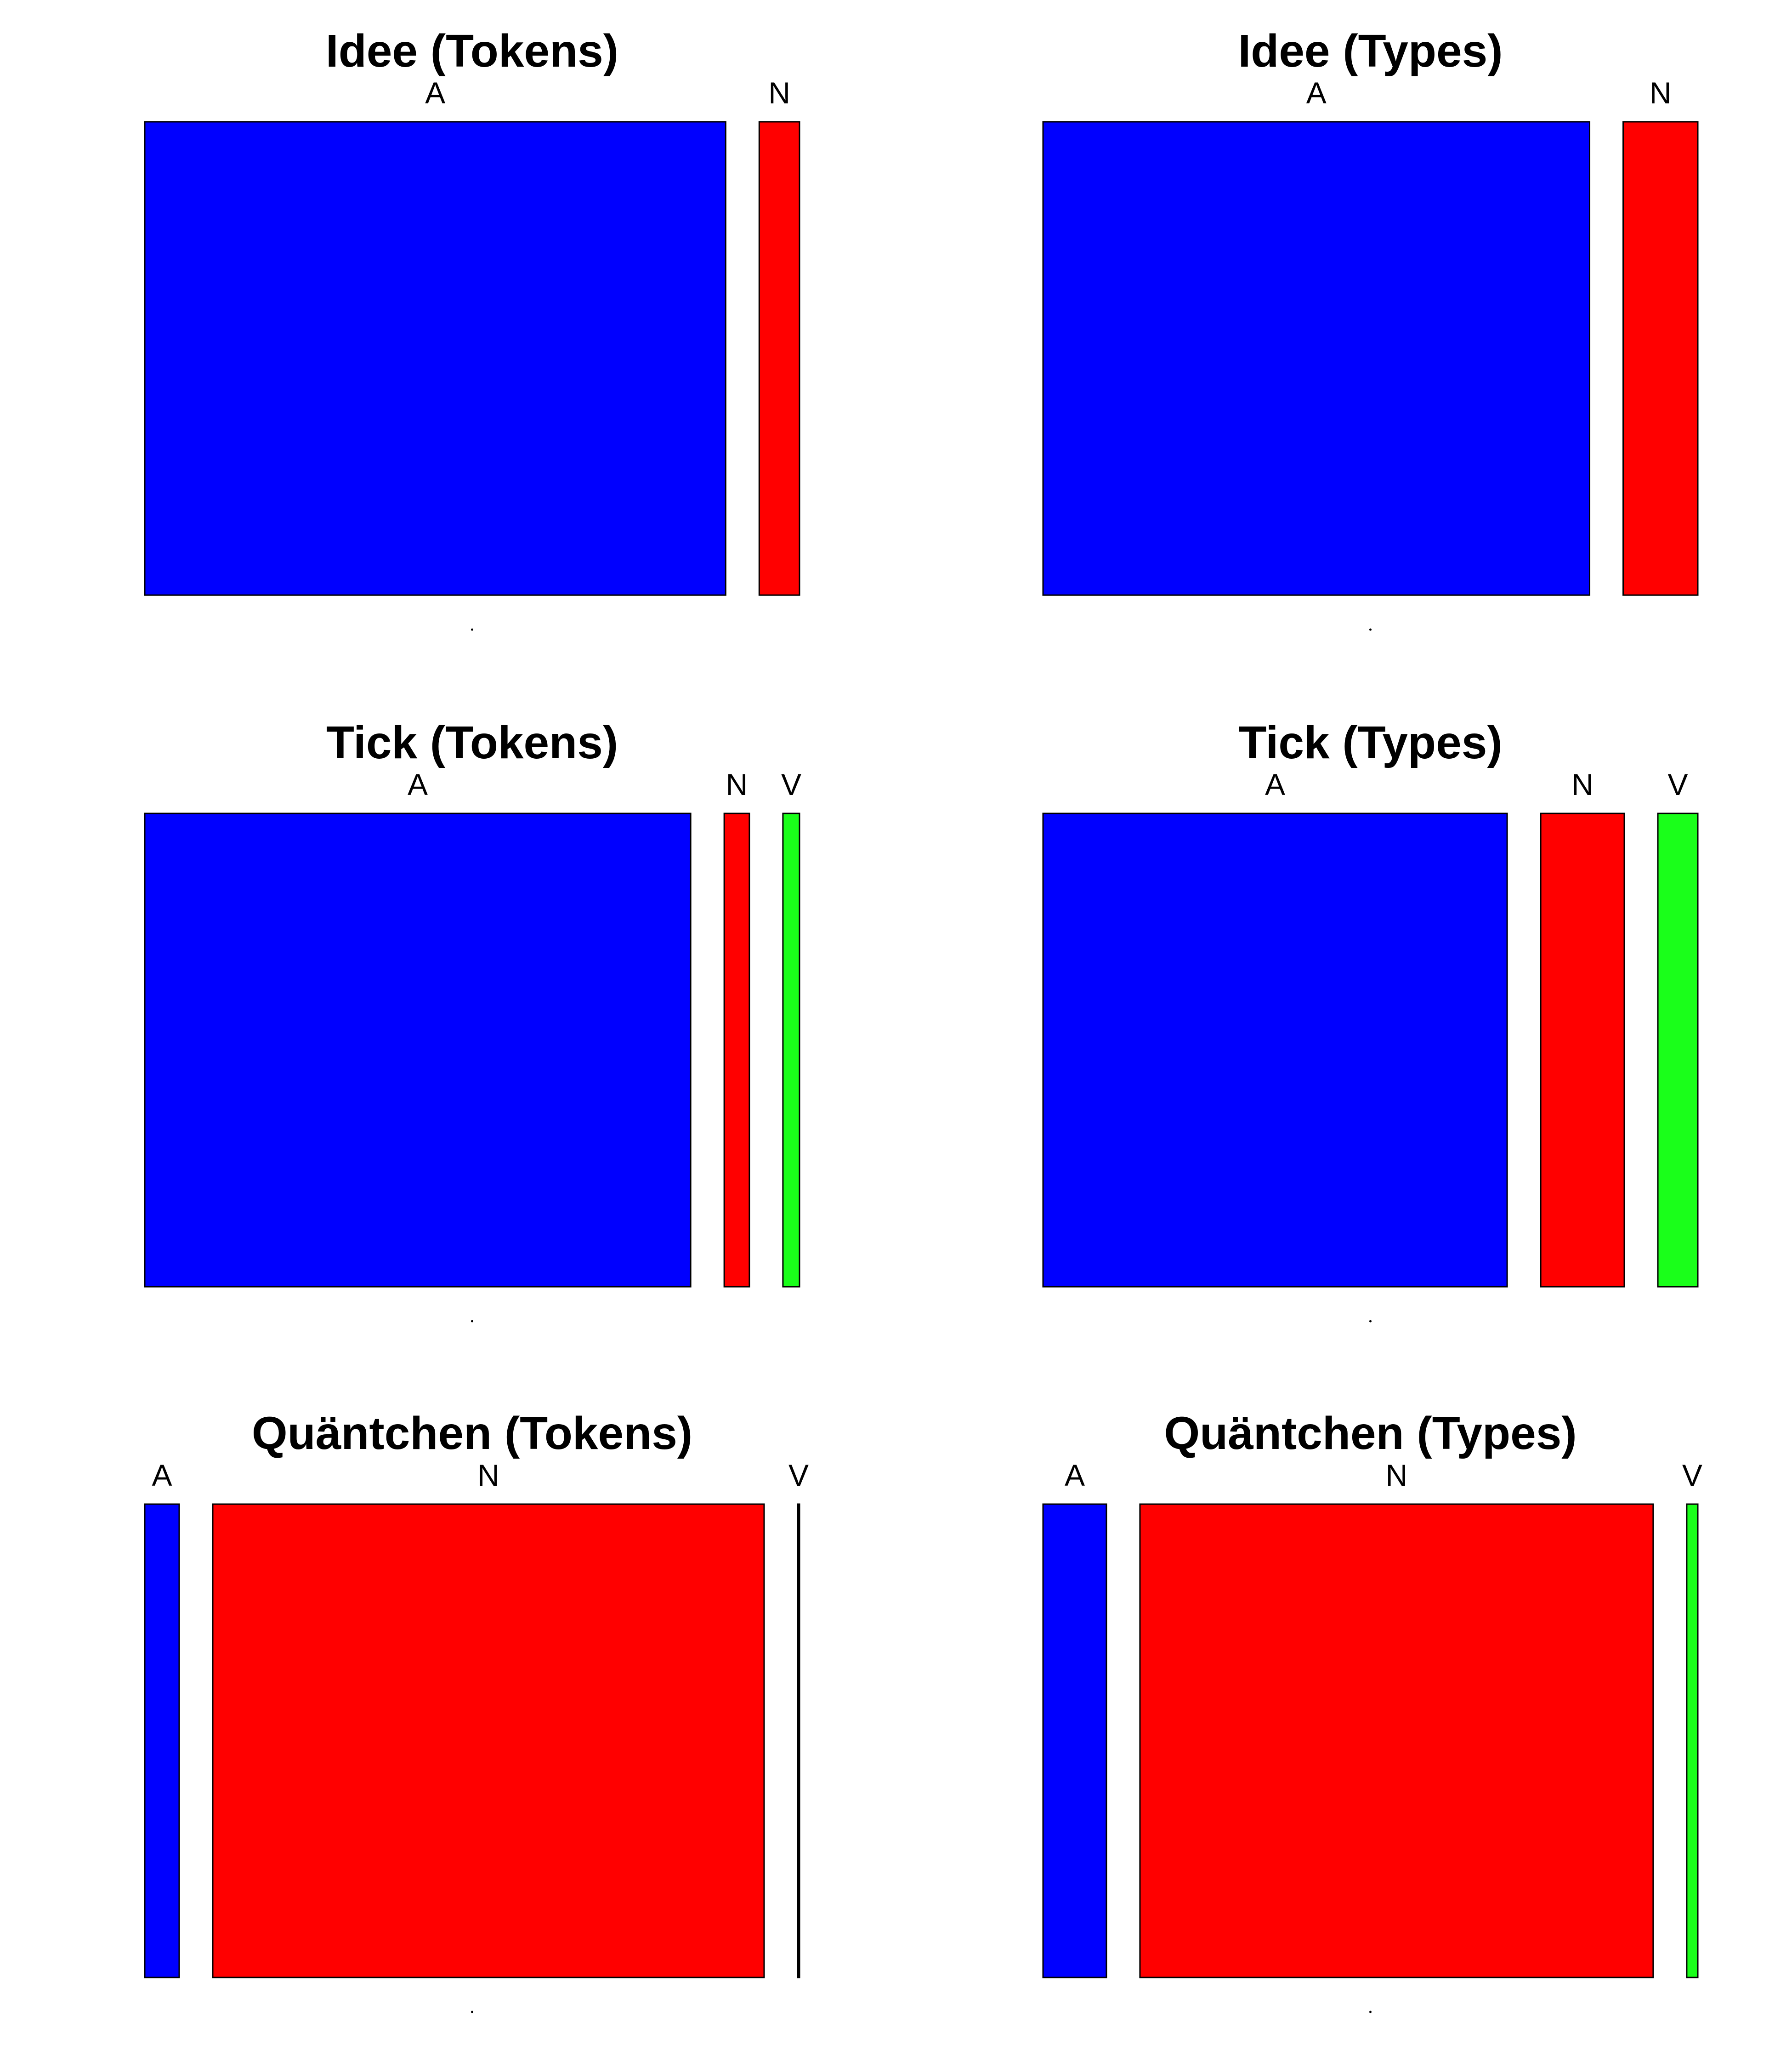 Image resolution: width=1792 pixels, height=2068 pixels. What do you see at coordinates (472, 742) in the screenshot?
I see `panel-title: Tick (Tokens)` at bounding box center [472, 742].